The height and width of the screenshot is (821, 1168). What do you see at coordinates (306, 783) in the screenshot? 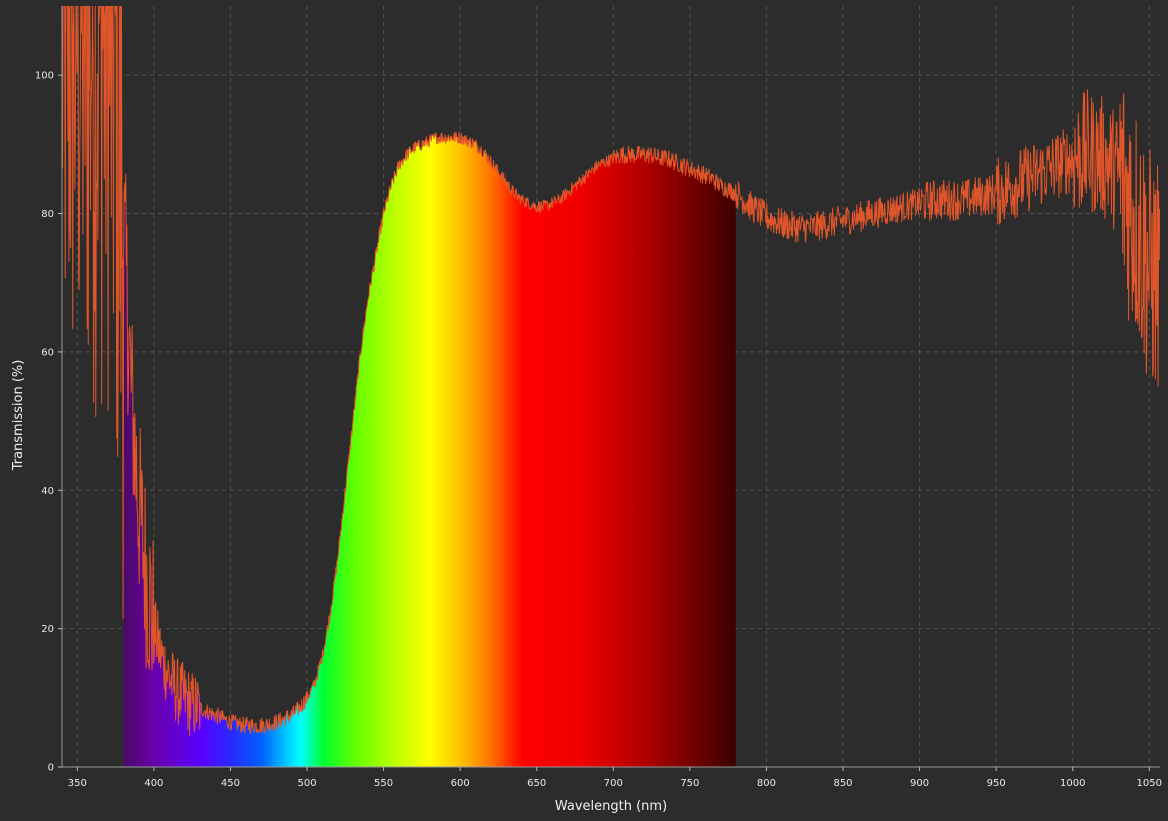
I see `x-tick-label: 500` at bounding box center [306, 783].